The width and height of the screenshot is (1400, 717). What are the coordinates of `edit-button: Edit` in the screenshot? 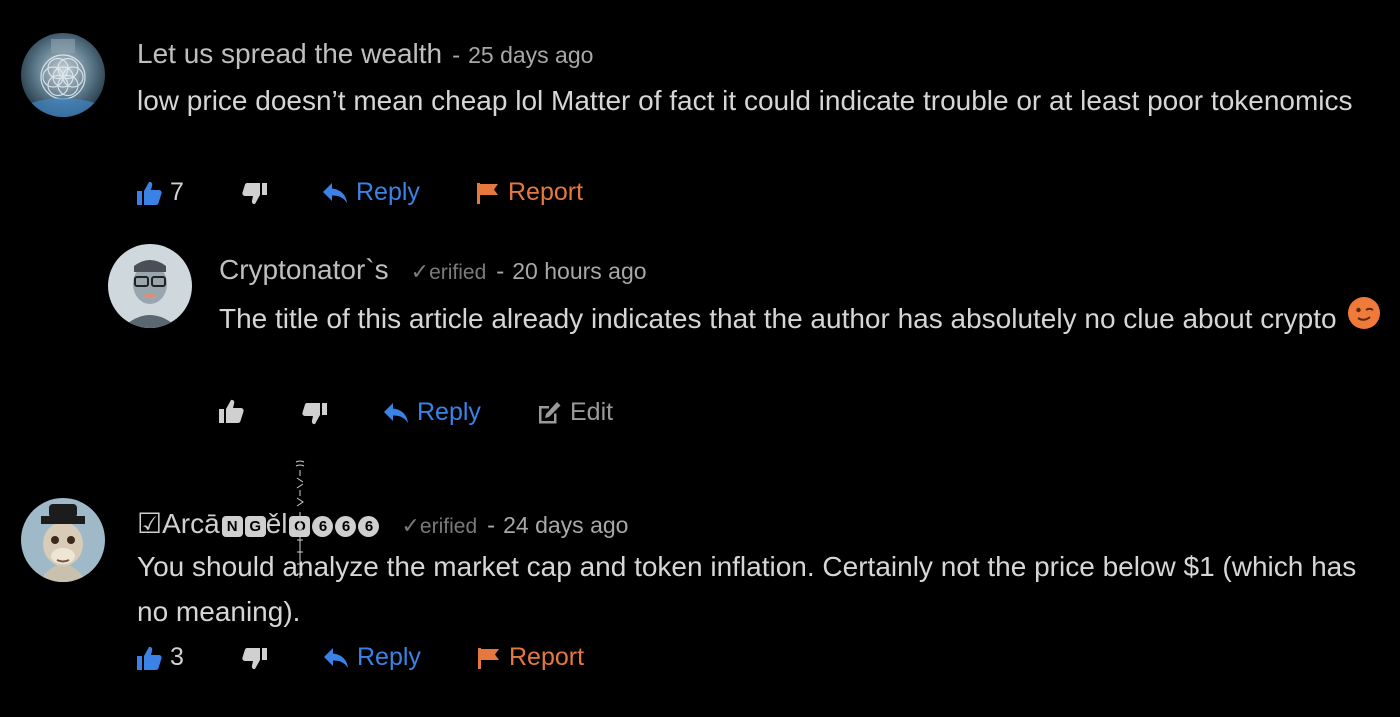 It's located at (574, 412).